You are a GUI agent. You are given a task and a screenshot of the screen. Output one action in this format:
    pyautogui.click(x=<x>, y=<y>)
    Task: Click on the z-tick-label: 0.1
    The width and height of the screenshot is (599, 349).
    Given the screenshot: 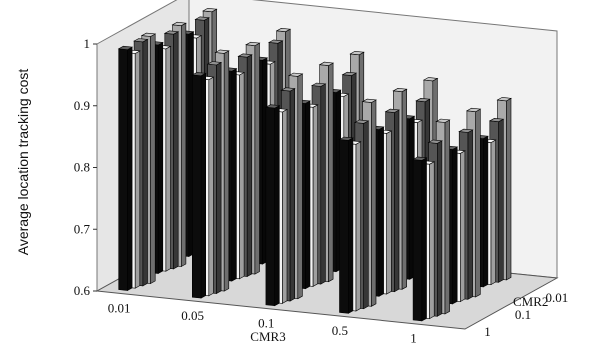 What is the action you would take?
    pyautogui.click(x=523, y=314)
    